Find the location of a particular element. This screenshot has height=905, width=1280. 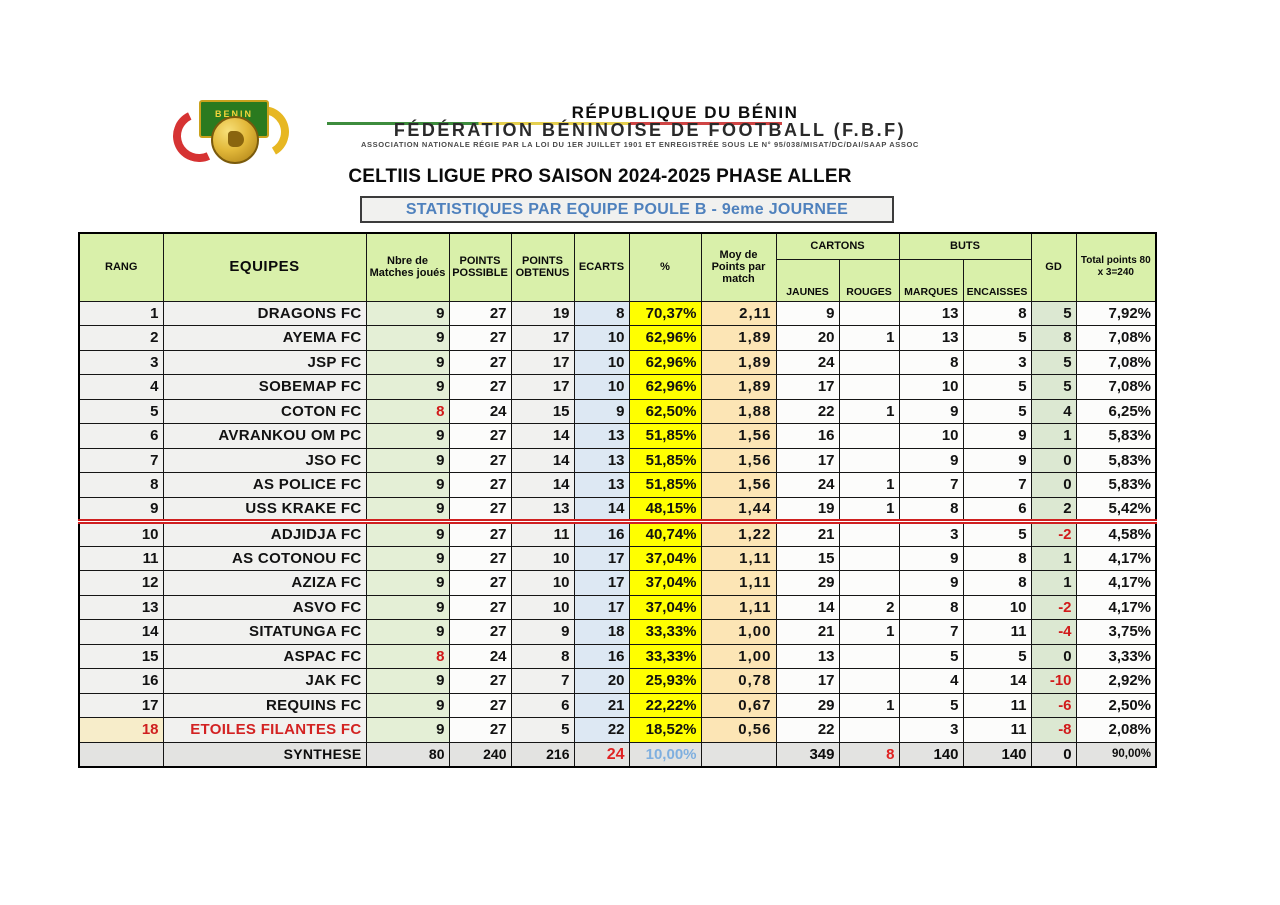

cell-encaisses: 9 is located at coordinates (997, 436).